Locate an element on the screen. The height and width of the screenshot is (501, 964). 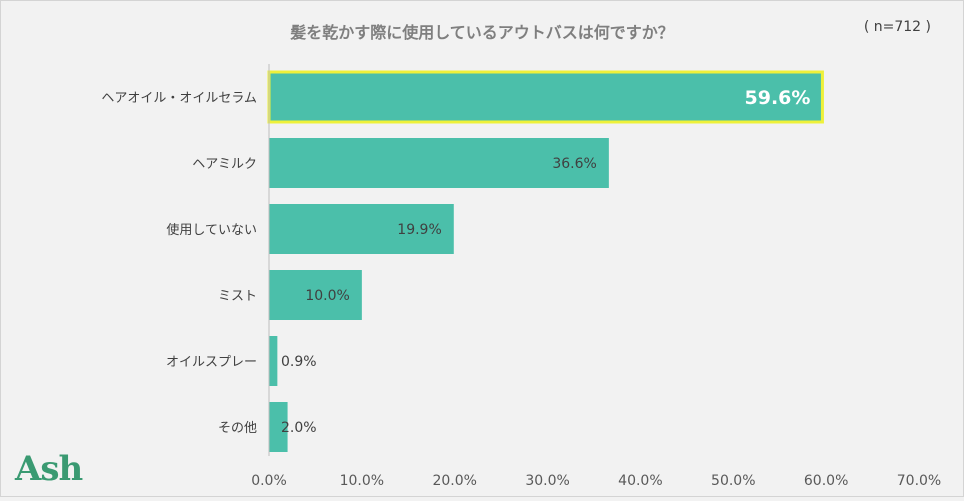
category-label: 使用していない is located at coordinates (211, 230).